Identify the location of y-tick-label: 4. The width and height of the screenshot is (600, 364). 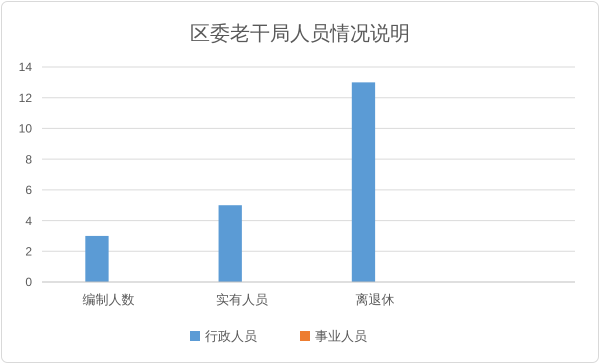
(28, 221).